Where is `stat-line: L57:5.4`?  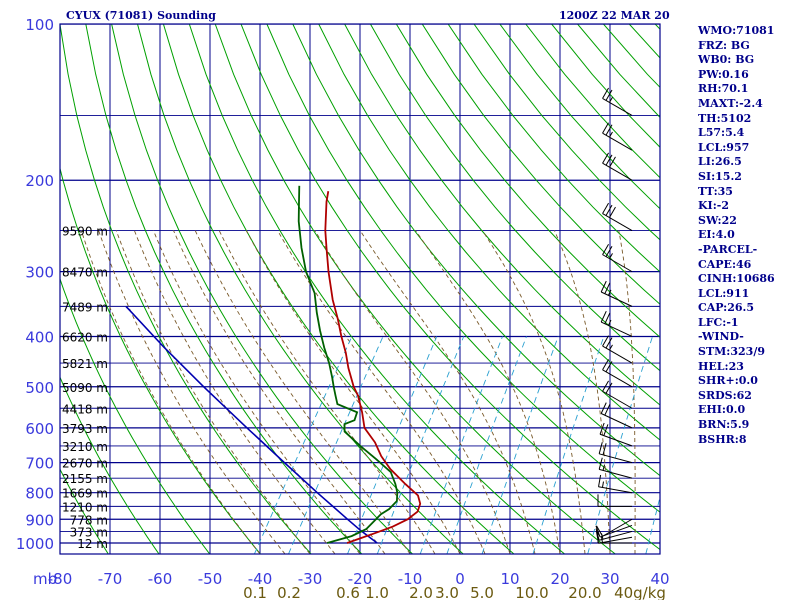 stat-line: L57:5.4 is located at coordinates (721, 133).